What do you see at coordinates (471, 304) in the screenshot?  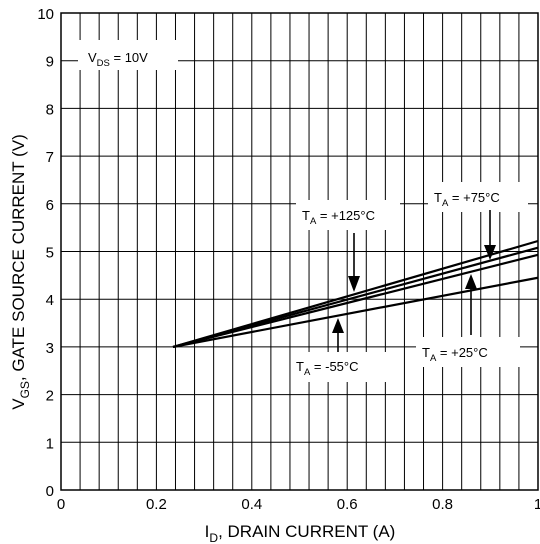 I see `arrow-t25` at bounding box center [471, 304].